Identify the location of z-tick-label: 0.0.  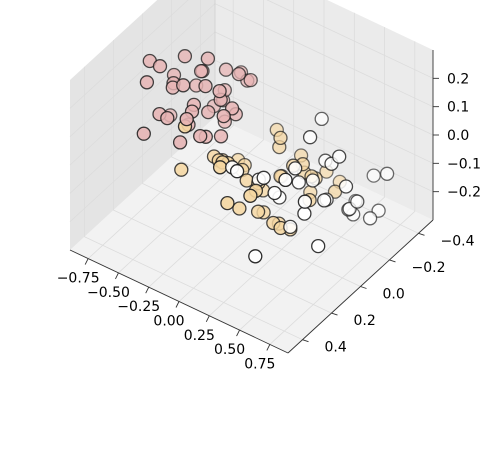
(458, 136).